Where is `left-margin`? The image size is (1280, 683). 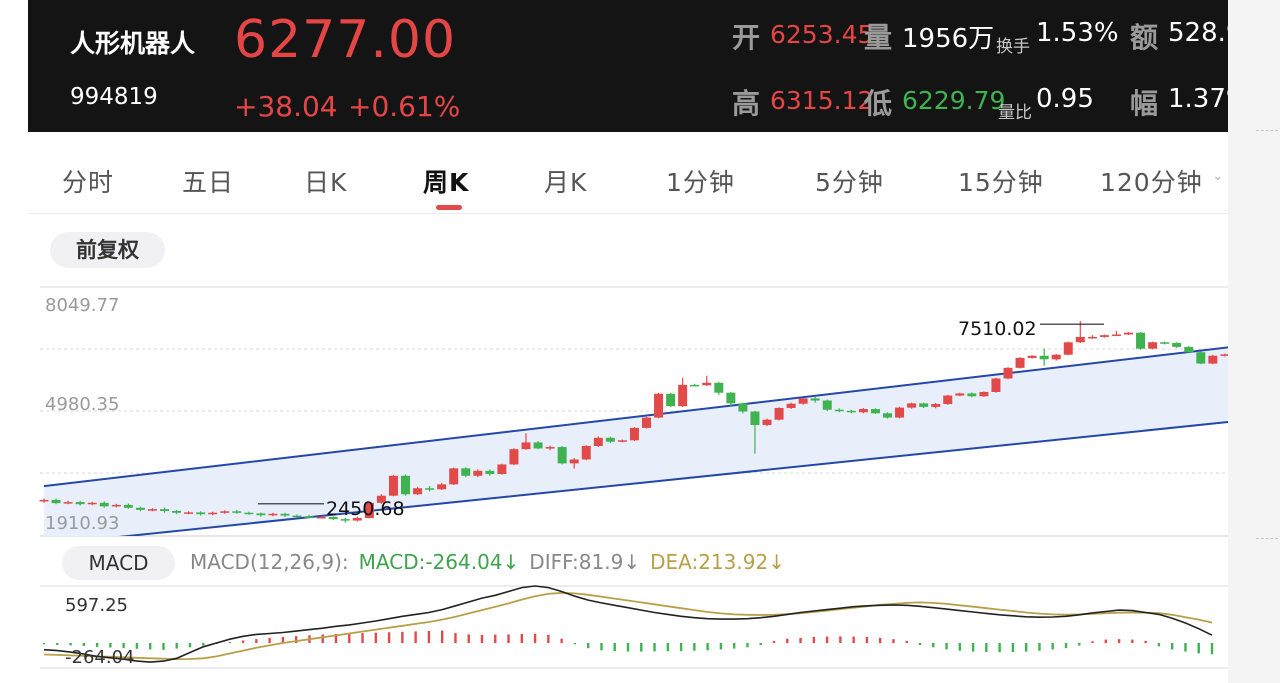 left-margin is located at coordinates (14, 341).